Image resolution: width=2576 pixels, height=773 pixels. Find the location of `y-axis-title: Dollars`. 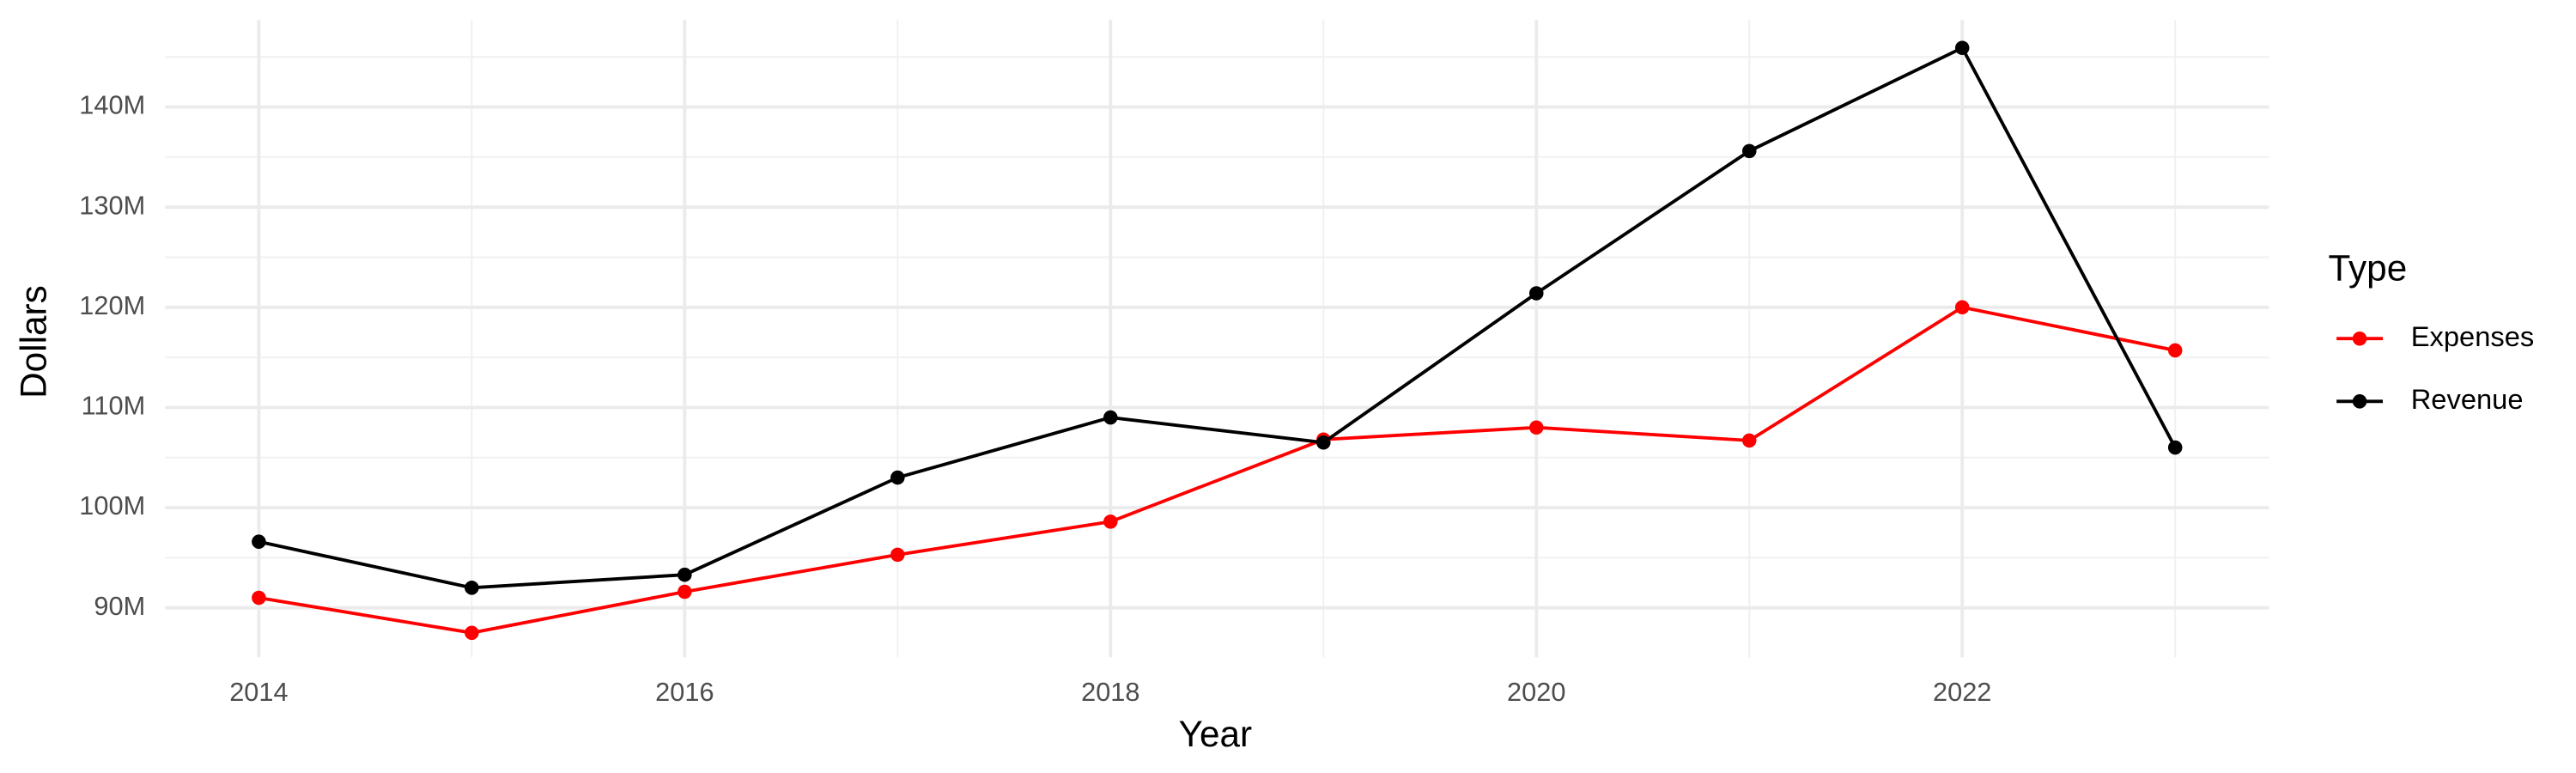

y-axis-title: Dollars is located at coordinates (33, 342).